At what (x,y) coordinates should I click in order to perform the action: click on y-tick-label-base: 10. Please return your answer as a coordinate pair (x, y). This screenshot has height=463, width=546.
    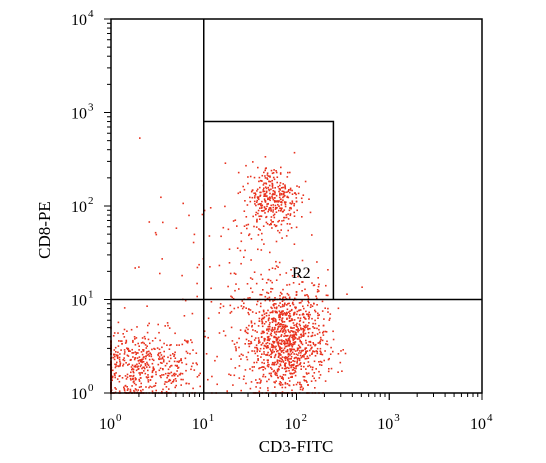
    Looking at the image, I should click on (79, 20).